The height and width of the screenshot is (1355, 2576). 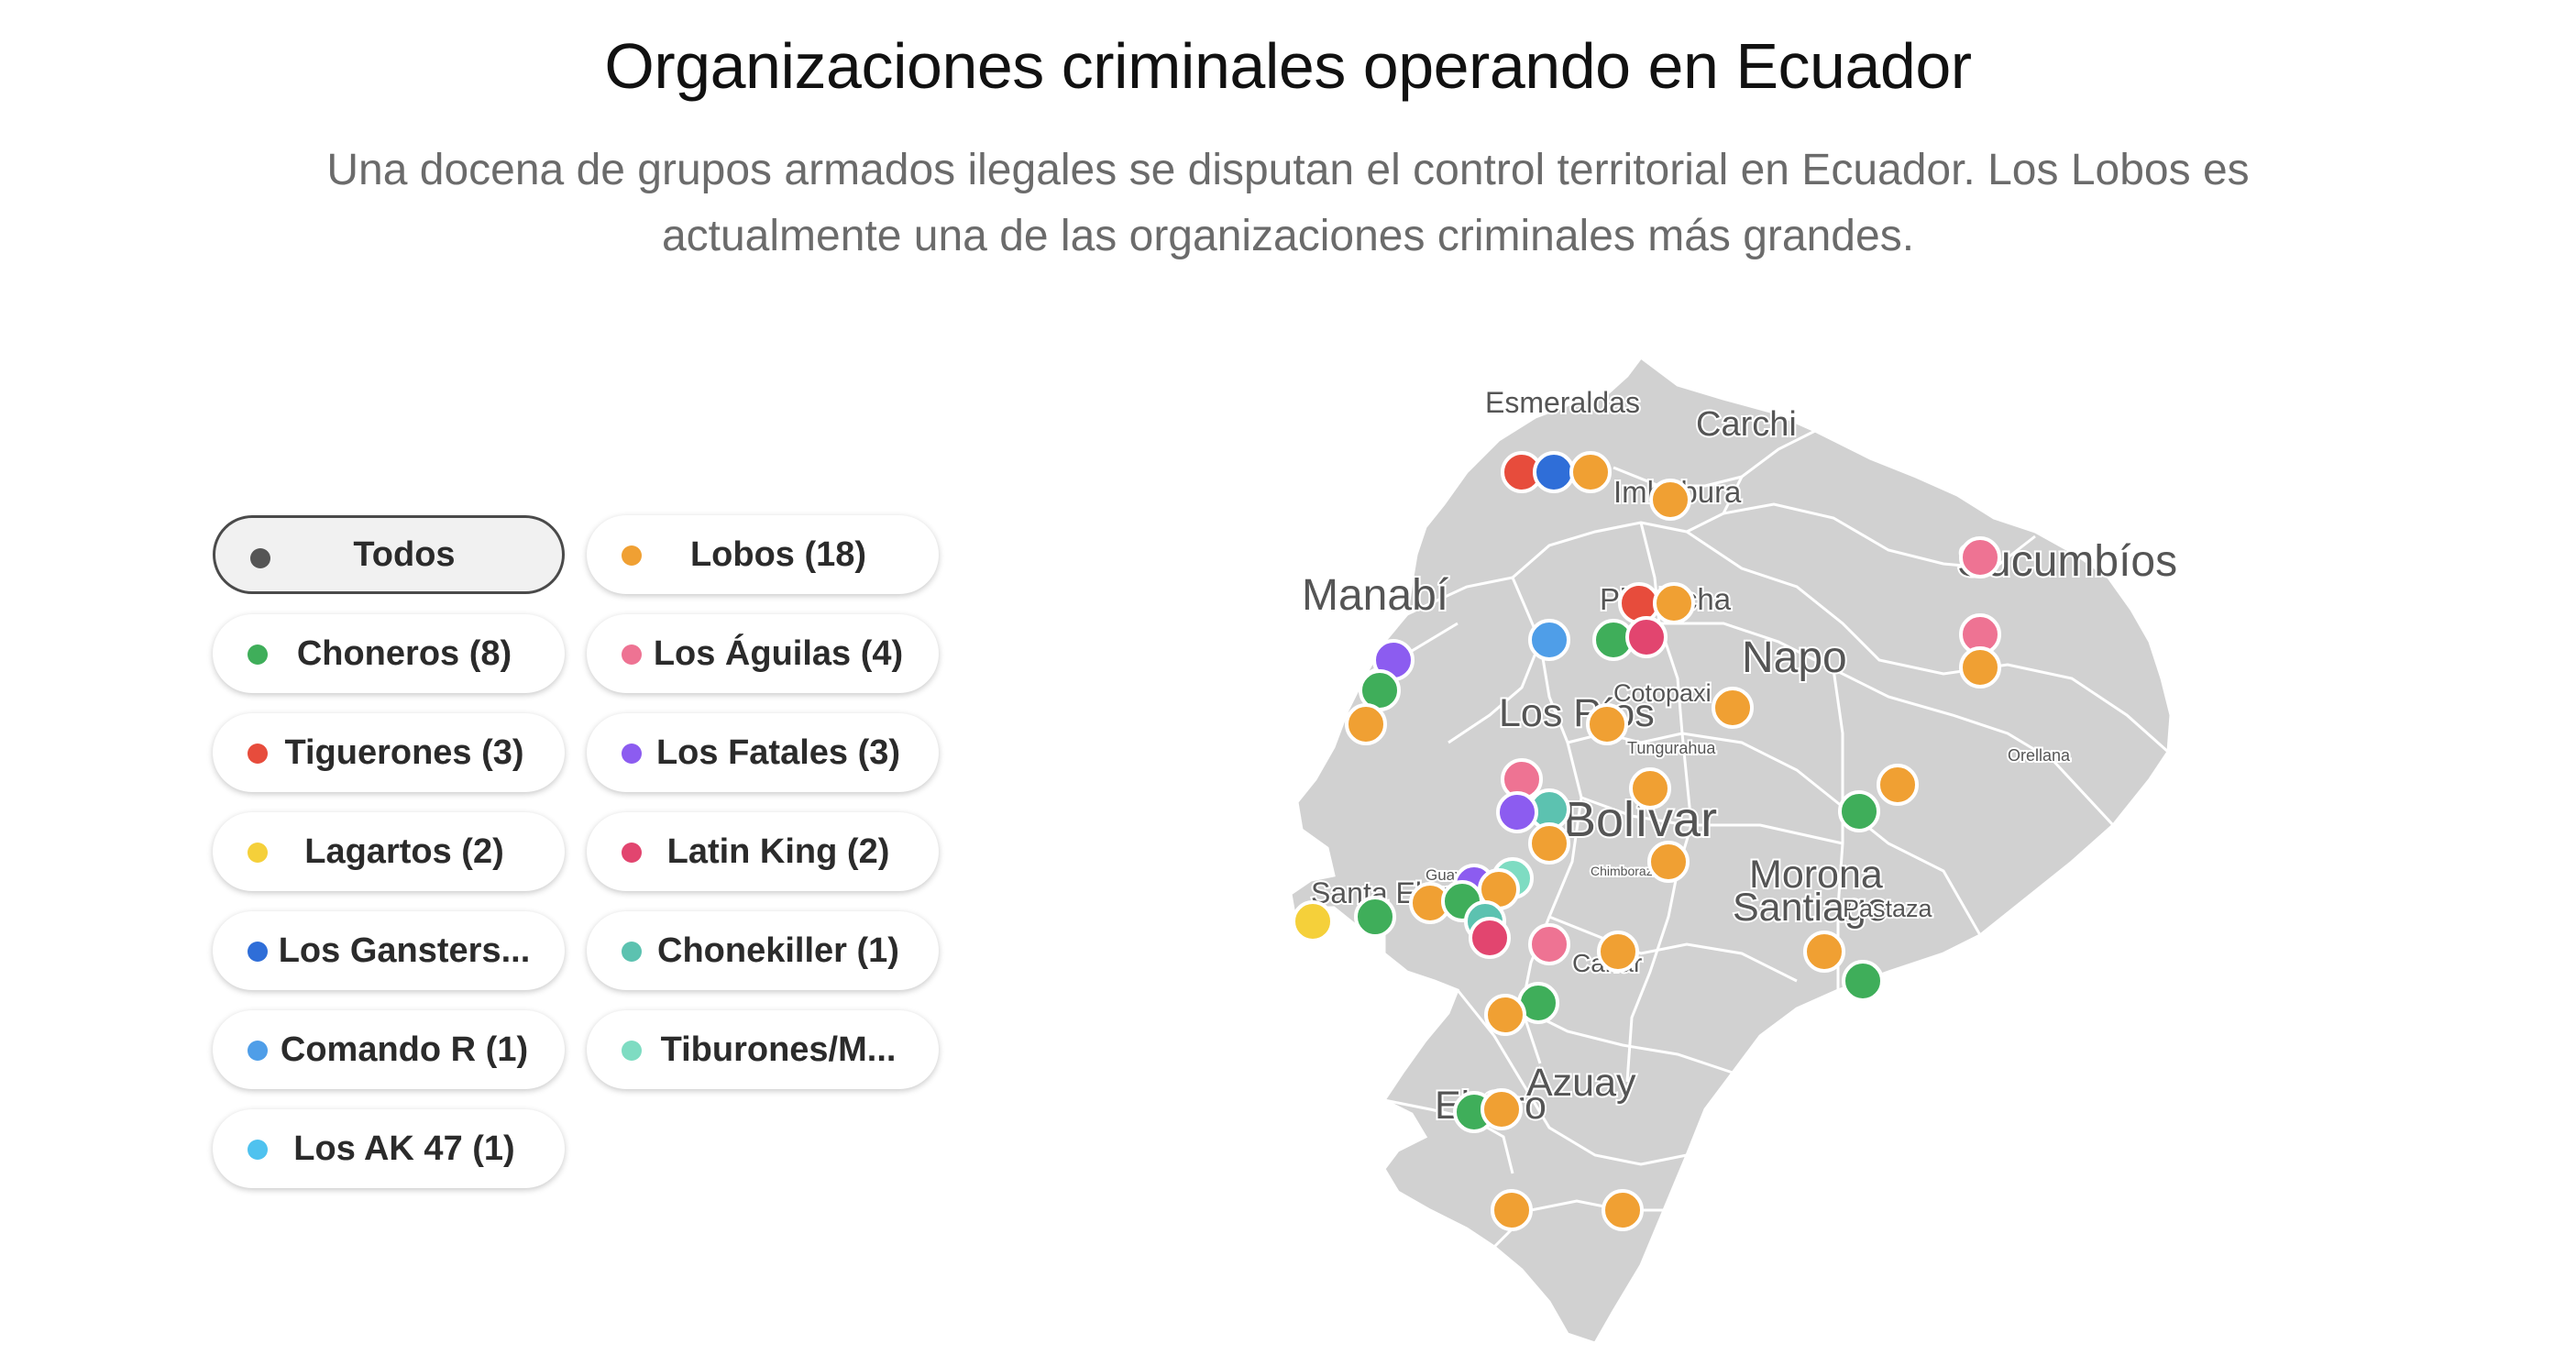 What do you see at coordinates (2039, 755) in the screenshot?
I see `province-label: Orellana` at bounding box center [2039, 755].